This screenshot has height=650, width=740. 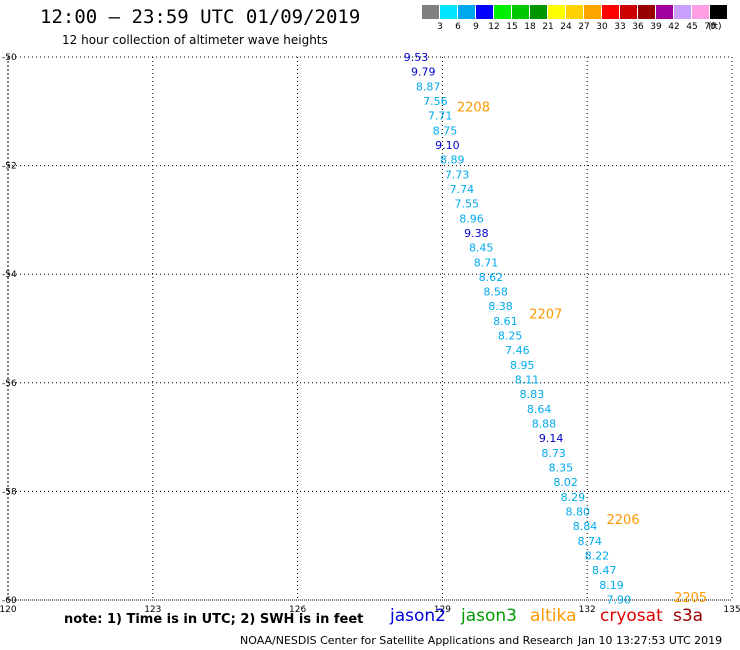 What do you see at coordinates (551, 438) in the screenshot?
I see `wave-height-value: 9.14` at bounding box center [551, 438].